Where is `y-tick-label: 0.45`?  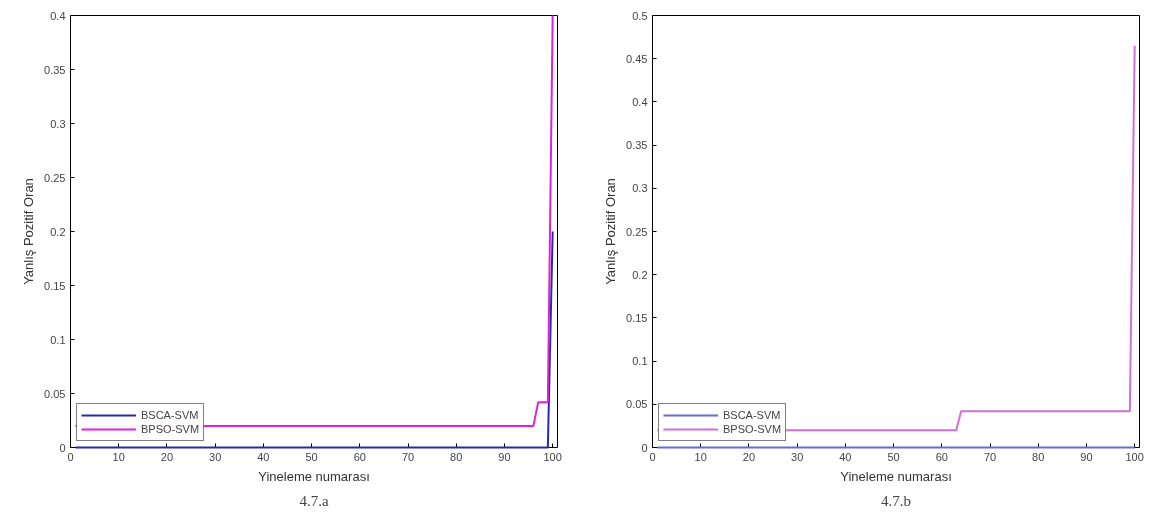 y-tick-label: 0.45 is located at coordinates (637, 58).